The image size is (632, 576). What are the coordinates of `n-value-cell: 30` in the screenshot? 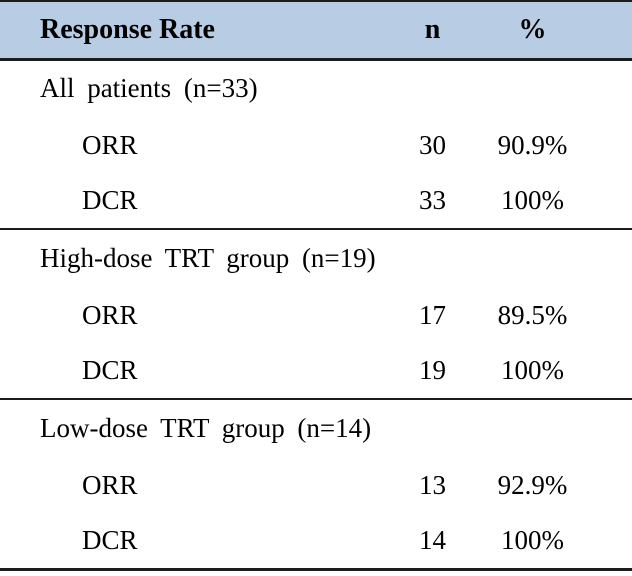 It's located at (432, 144).